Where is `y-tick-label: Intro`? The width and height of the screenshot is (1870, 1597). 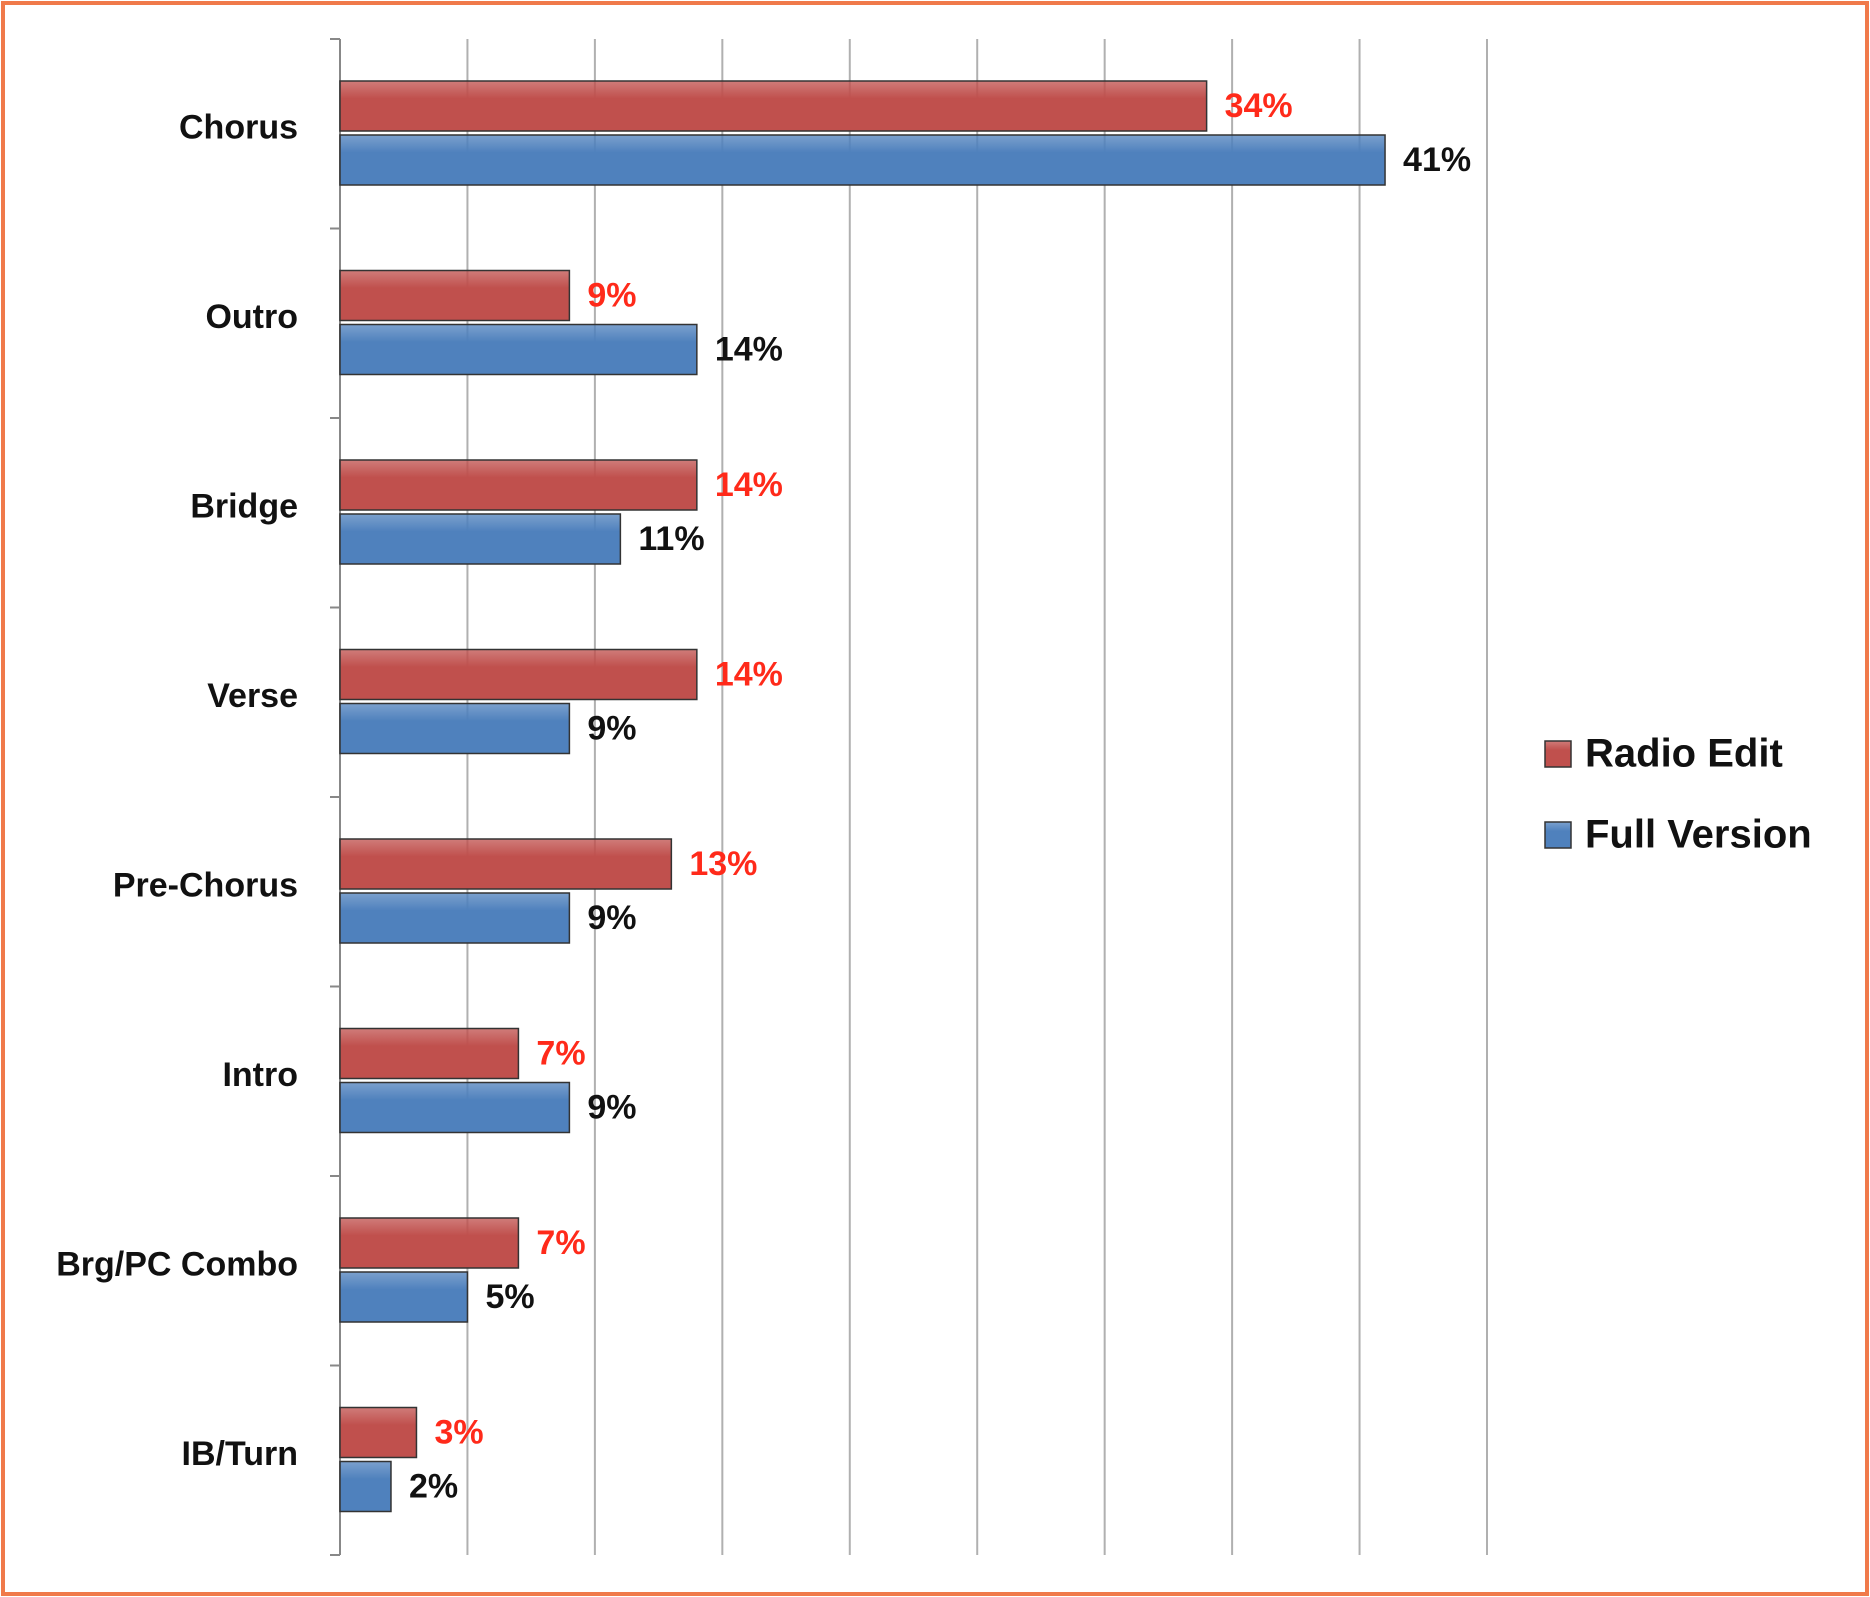
y-tick-label: Intro is located at coordinates (260, 1075).